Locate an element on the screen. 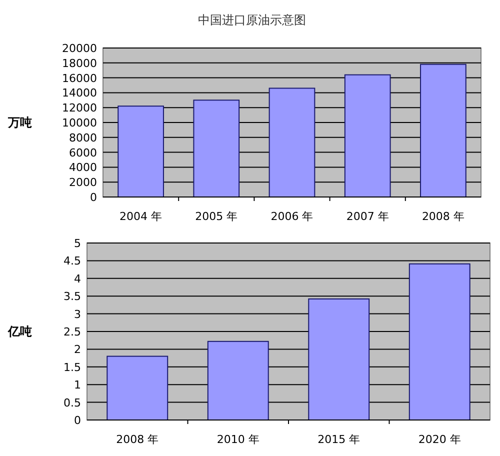  y-tick-label: 3 is located at coordinates (77, 314).